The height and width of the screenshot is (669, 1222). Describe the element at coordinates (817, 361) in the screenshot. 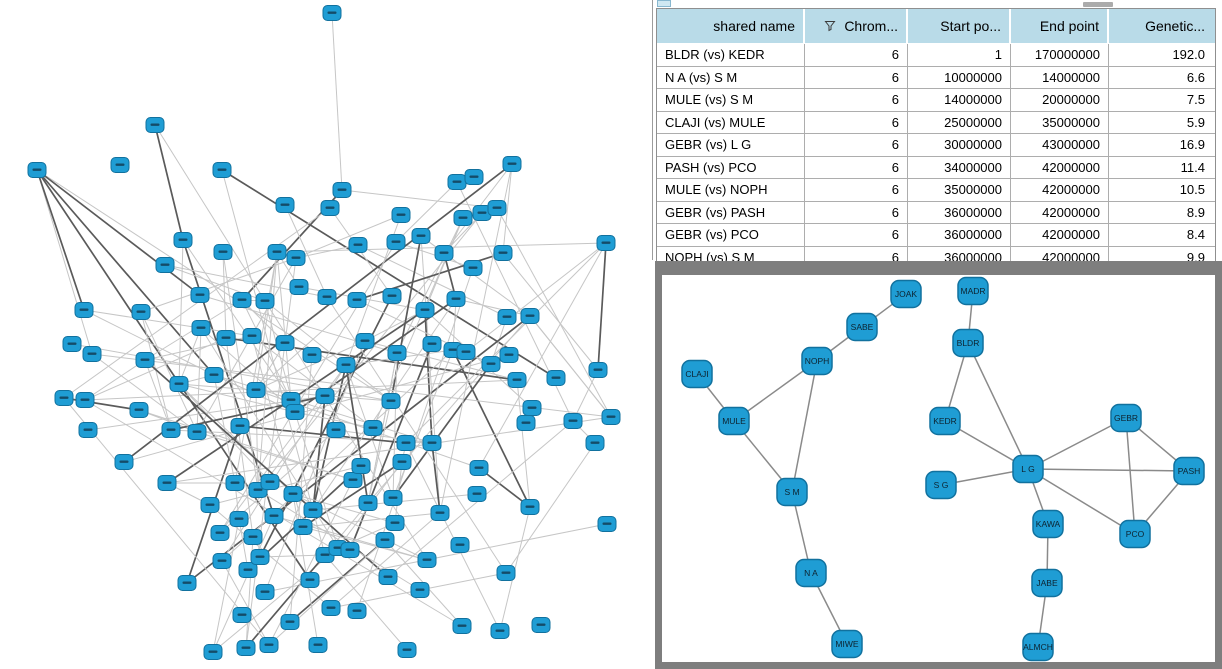

I see `network-node-noph: NOPH` at that location.